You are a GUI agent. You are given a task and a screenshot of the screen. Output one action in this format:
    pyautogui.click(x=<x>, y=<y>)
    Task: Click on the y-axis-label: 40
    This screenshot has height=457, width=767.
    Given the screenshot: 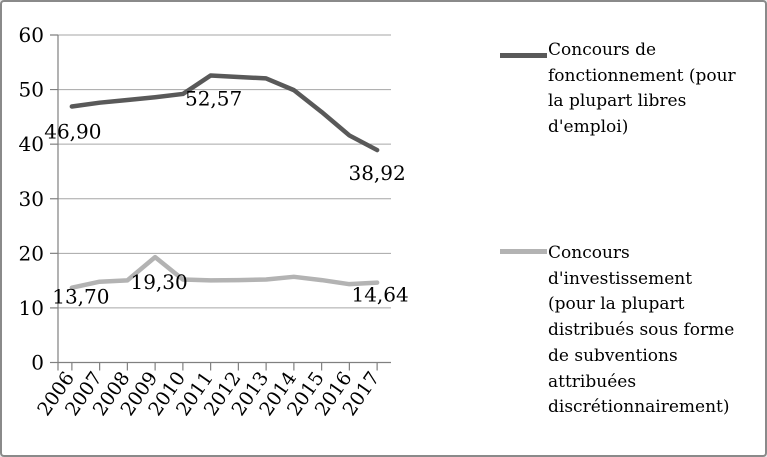 What is the action you would take?
    pyautogui.click(x=31, y=144)
    